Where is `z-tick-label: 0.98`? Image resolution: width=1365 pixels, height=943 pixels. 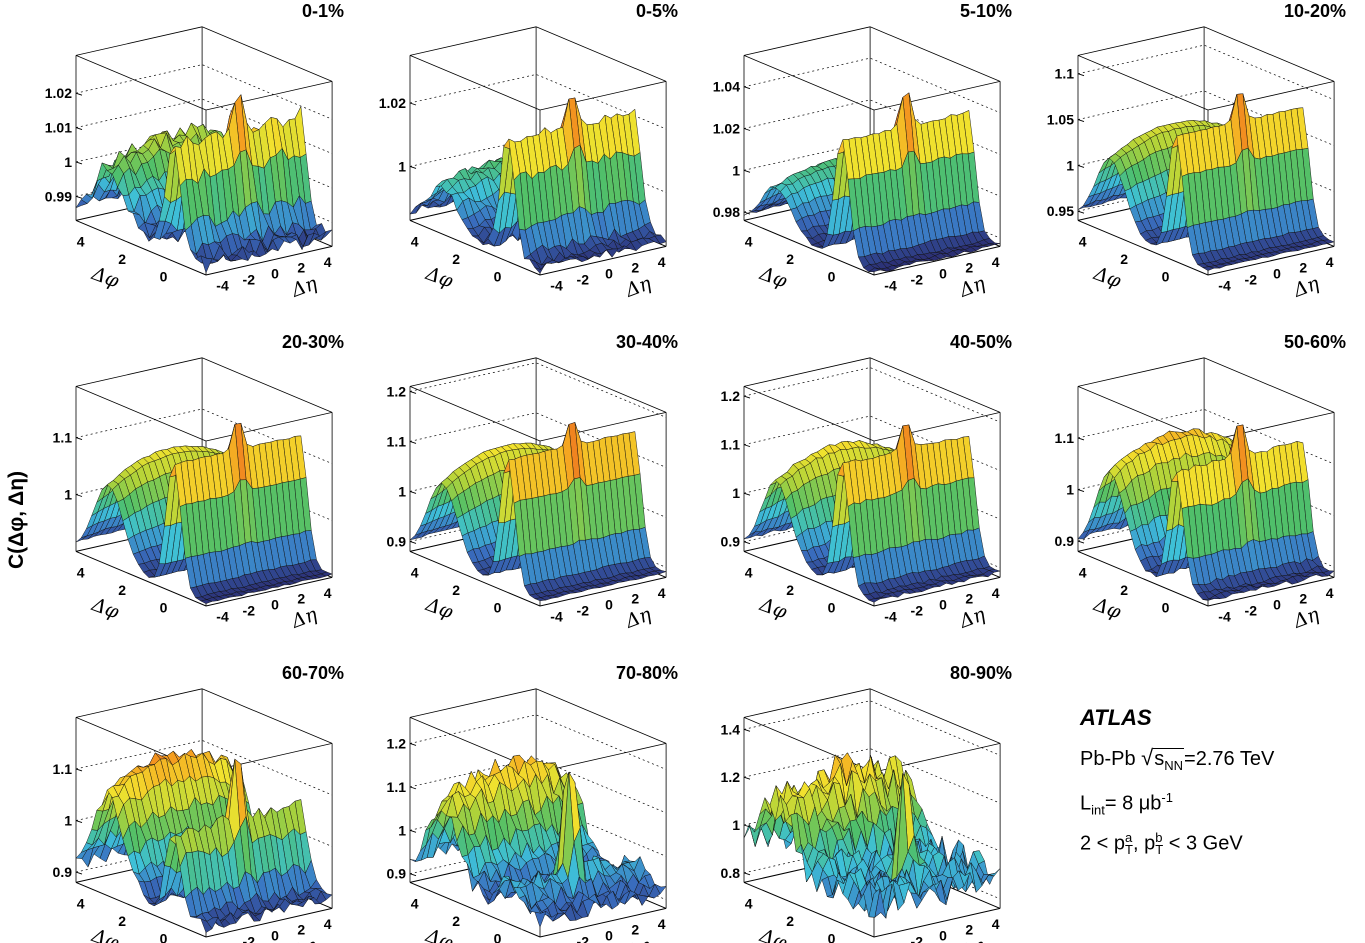
z-tick-label: 0.98 is located at coordinates (726, 212).